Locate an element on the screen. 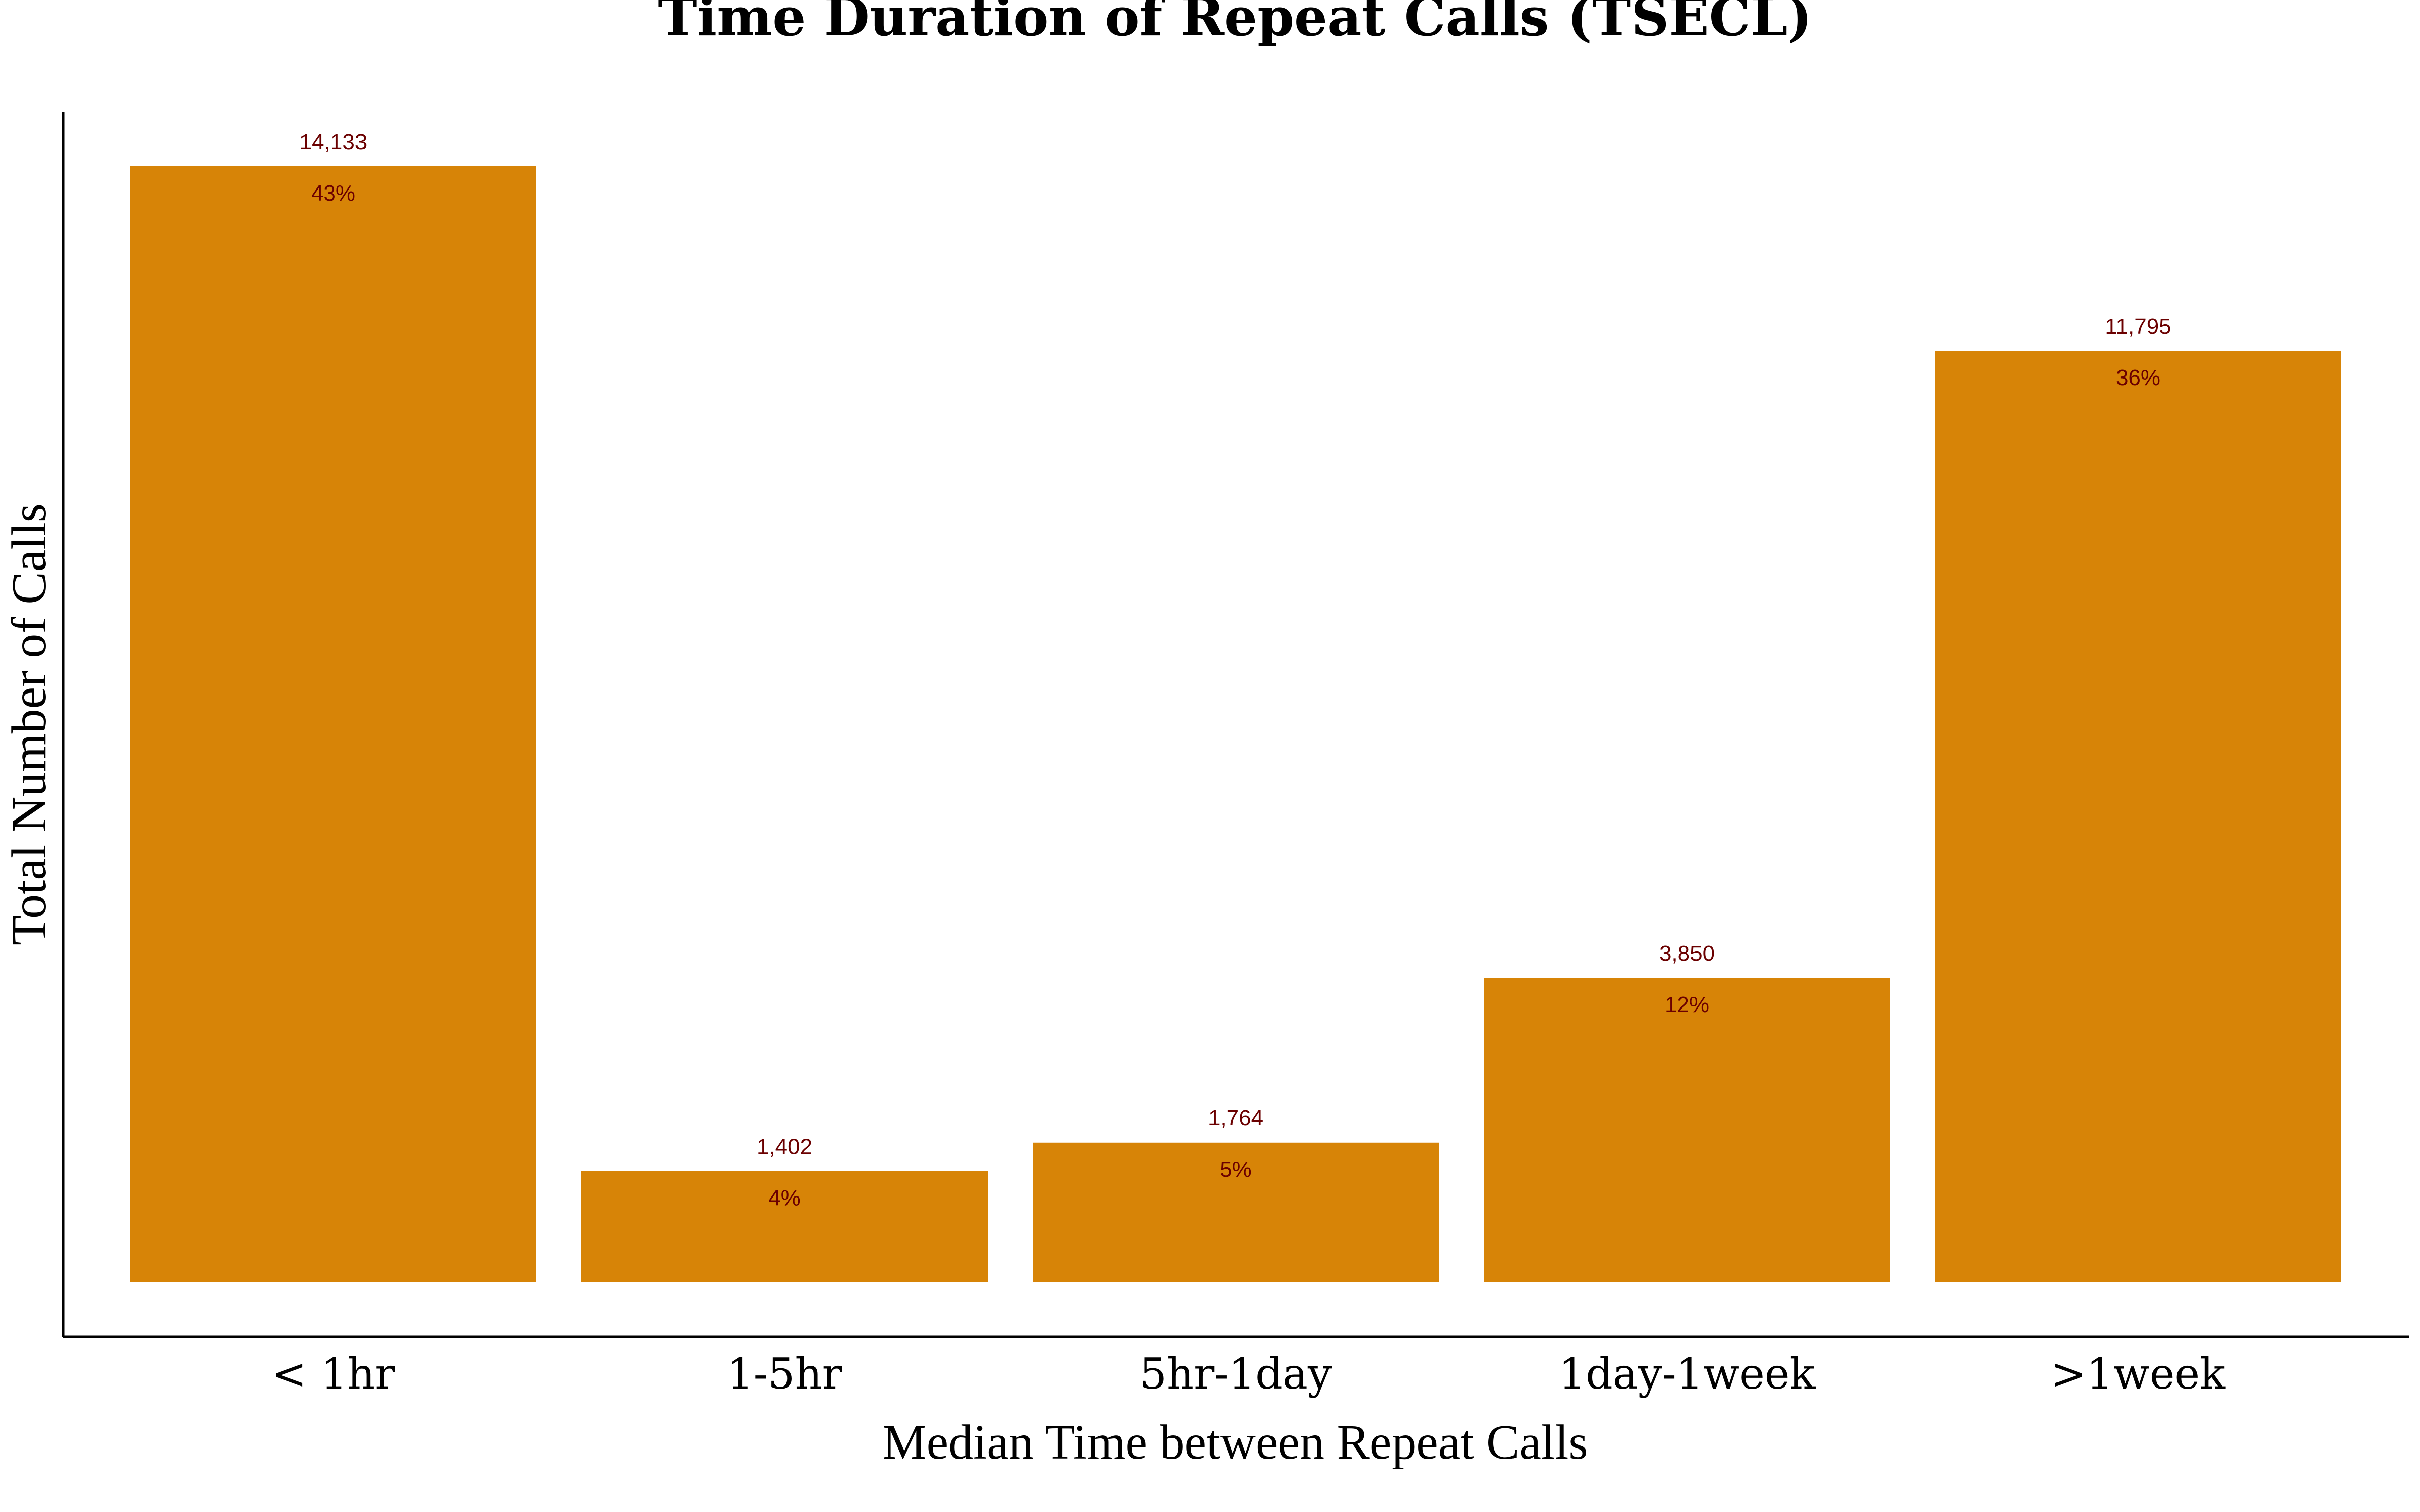 The width and height of the screenshot is (2420, 1512). value-label-3: 3,850 is located at coordinates (1687, 954).